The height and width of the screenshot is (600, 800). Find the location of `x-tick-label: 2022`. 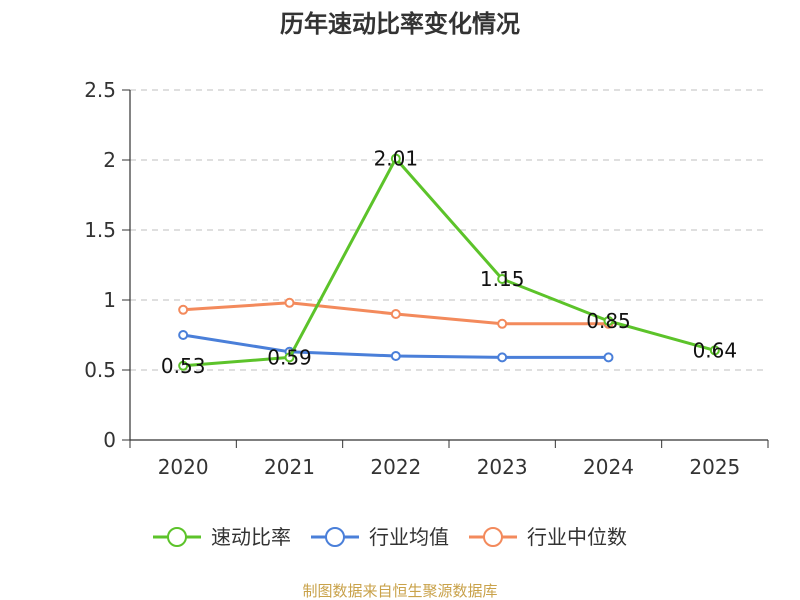

x-tick-label: 2022 is located at coordinates (395, 467).